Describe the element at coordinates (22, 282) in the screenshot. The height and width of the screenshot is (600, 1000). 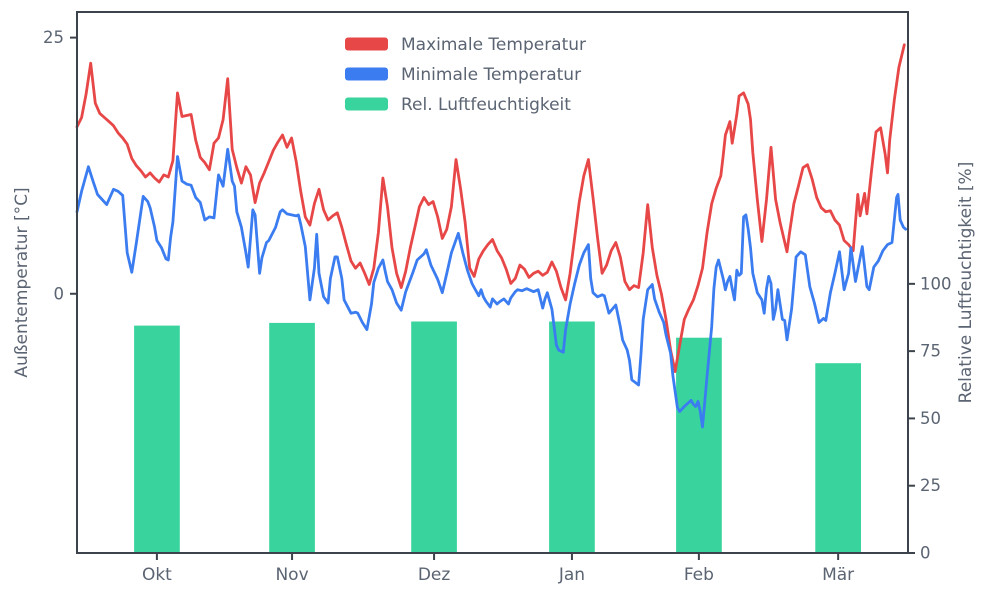
I see `y-left-axis-title: Außentemperatur [°C]` at that location.